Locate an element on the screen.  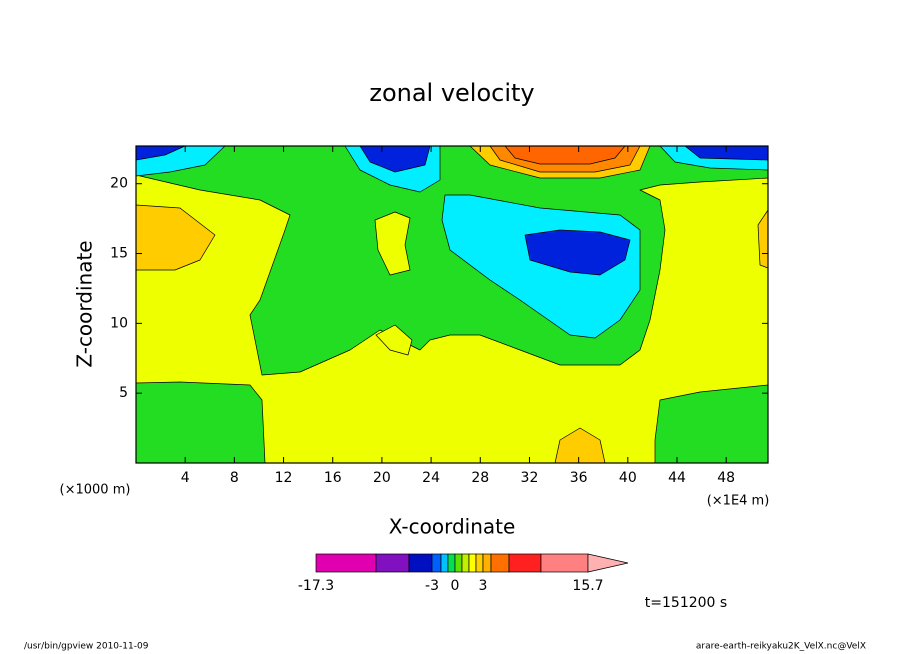
x-tick-label: 28 is located at coordinates (480, 478).